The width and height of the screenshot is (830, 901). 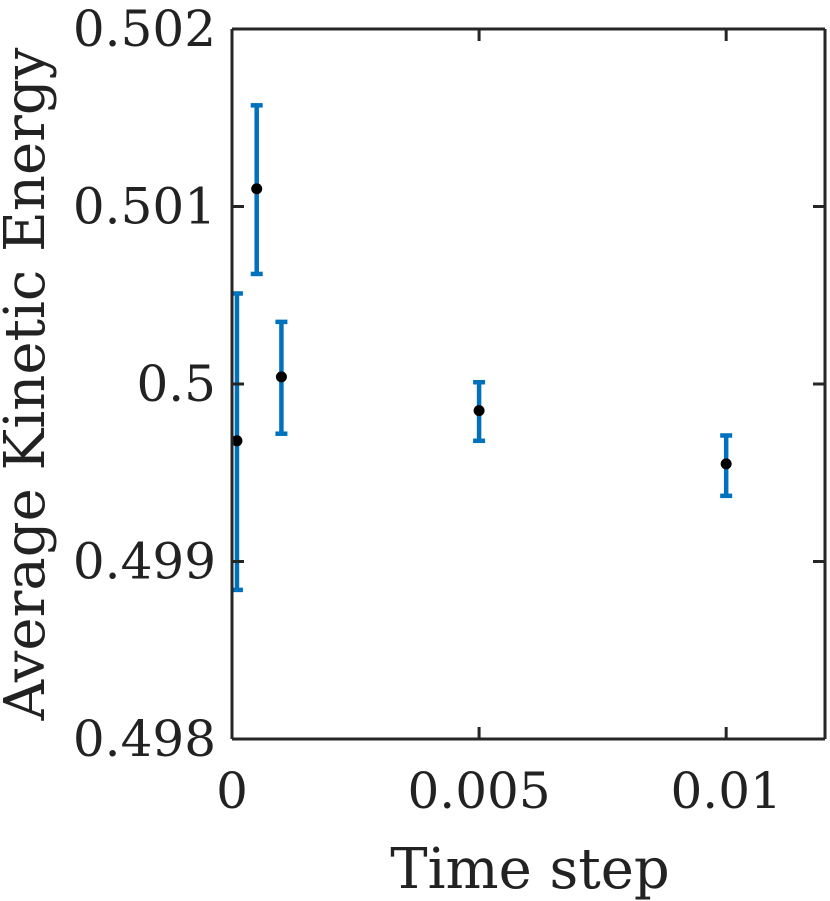 I want to click on y-tick-label: 0.498, so click(x=144, y=739).